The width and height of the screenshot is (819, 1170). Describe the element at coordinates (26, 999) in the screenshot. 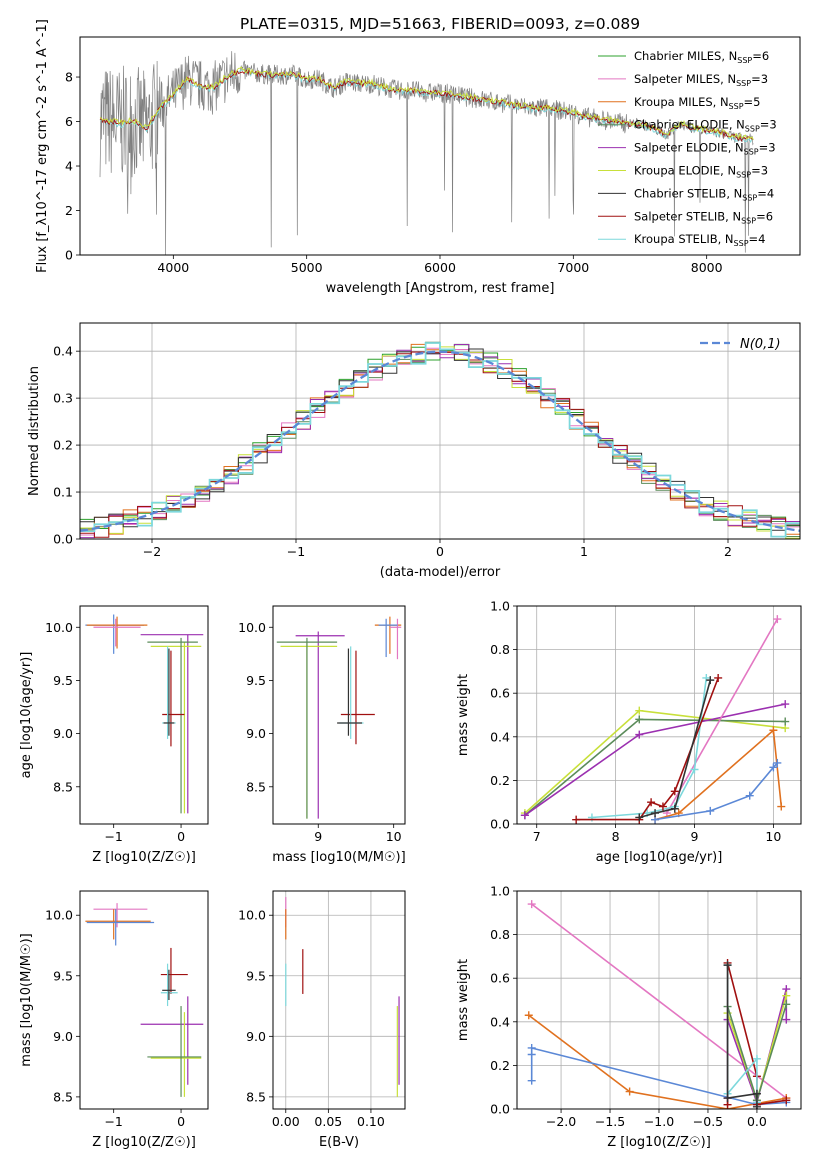

I see `y-axis-label: mass [log10(M/M☉)]` at that location.